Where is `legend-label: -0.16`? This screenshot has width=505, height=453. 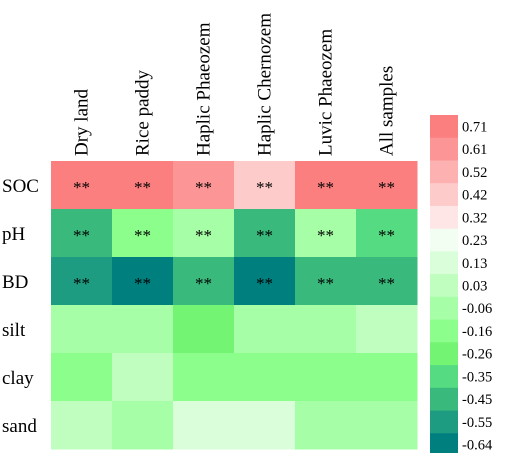
legend-label: -0.16 is located at coordinates (477, 332).